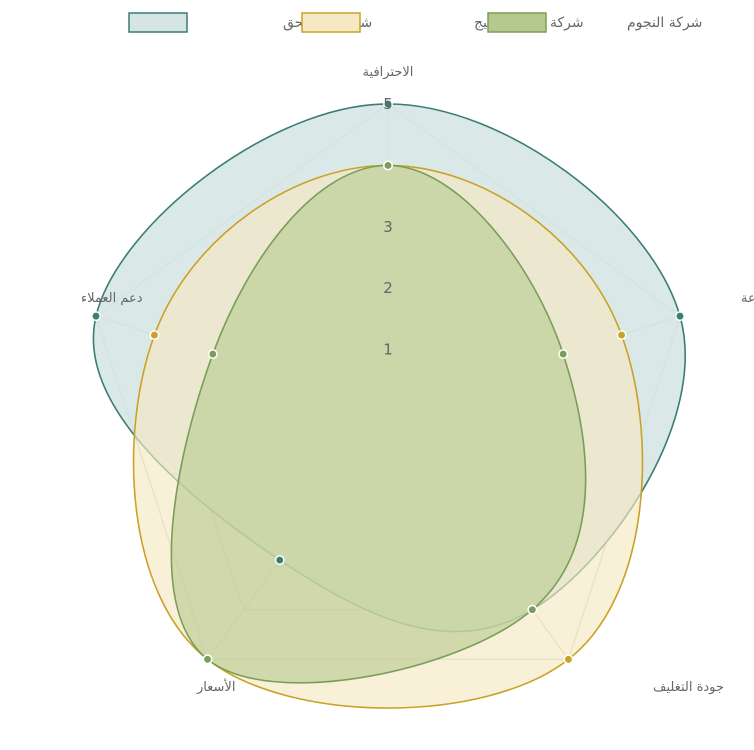 The height and width of the screenshot is (750, 754). Describe the element at coordinates (664, 23) in the screenshot. I see `legend-label: شركة النجوم` at that location.